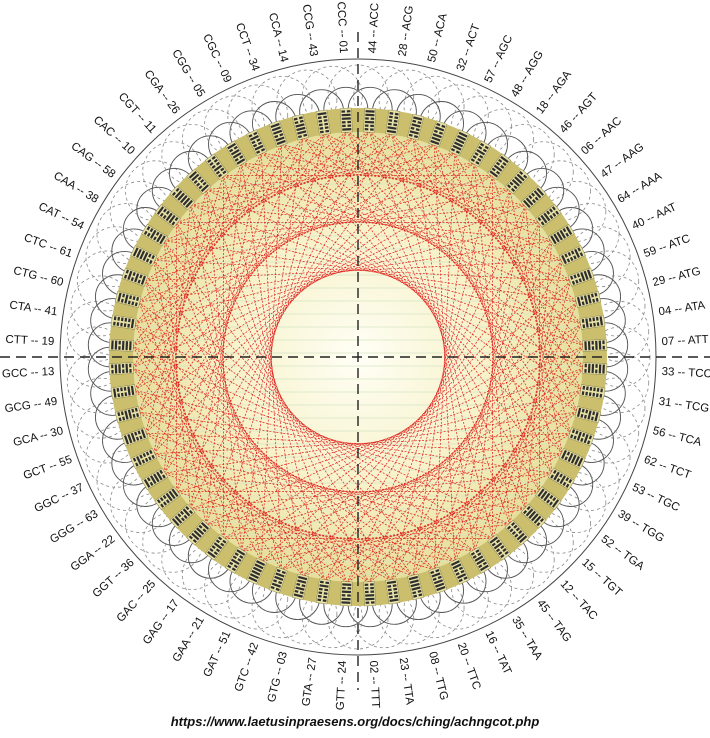  Describe the element at coordinates (654, 216) in the screenshot. I see `codon-label: 40 -- AAT` at that location.